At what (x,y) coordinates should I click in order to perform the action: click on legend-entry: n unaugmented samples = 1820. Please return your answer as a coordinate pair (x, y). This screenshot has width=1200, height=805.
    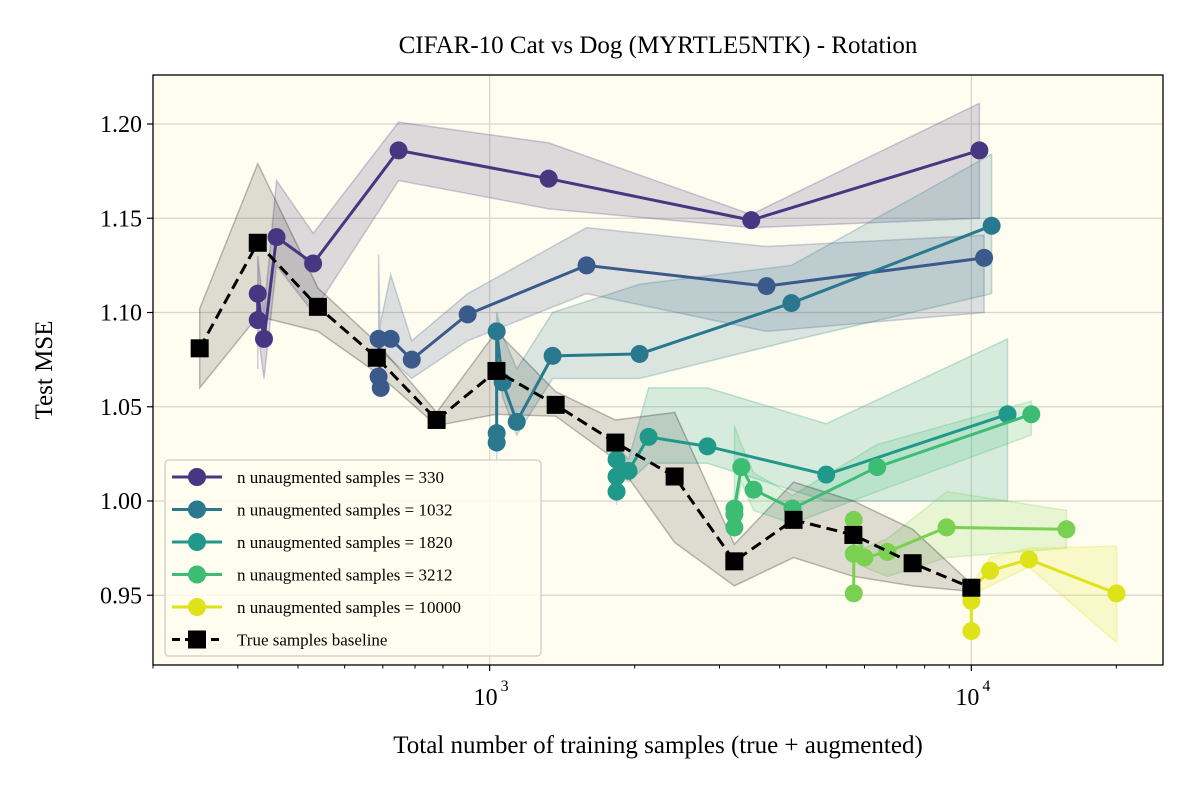
    Looking at the image, I should click on (312, 542).